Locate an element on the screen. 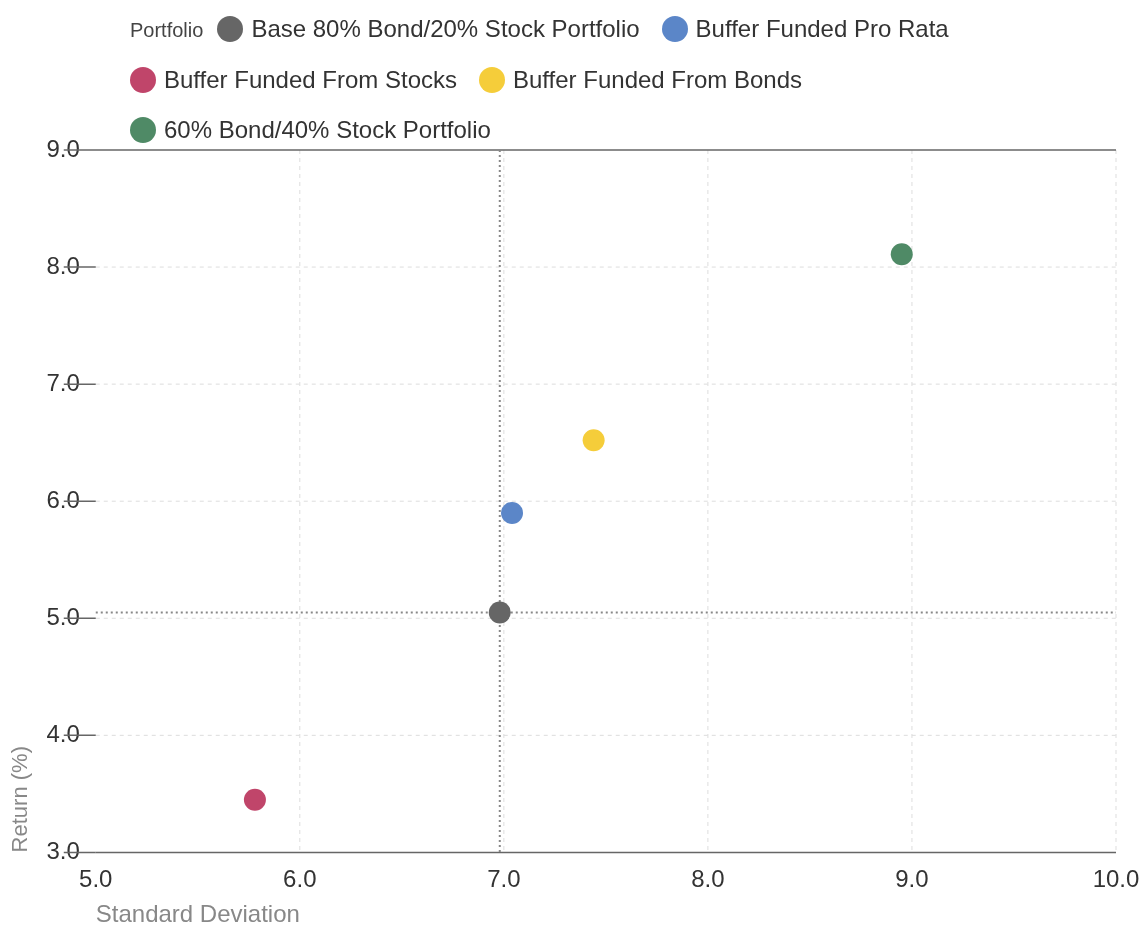 The height and width of the screenshot is (938, 1146). y-tick-label: 3.0 is located at coordinates (63, 851).